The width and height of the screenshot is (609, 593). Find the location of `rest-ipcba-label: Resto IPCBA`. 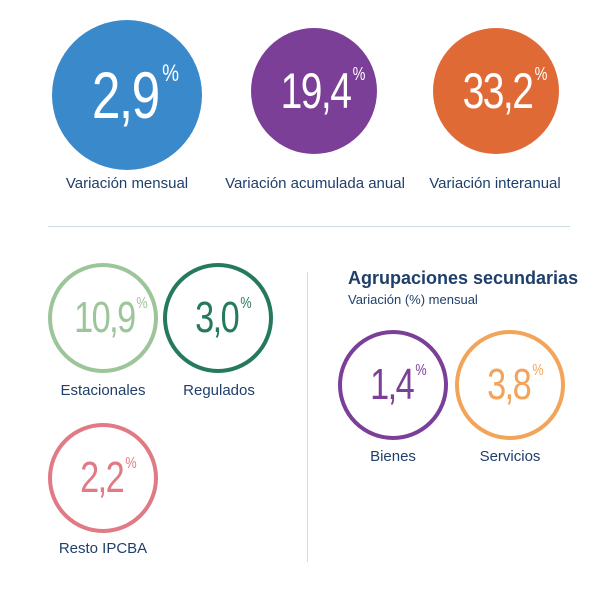

rest-ipcba-label: Resto IPCBA is located at coordinates (103, 548).